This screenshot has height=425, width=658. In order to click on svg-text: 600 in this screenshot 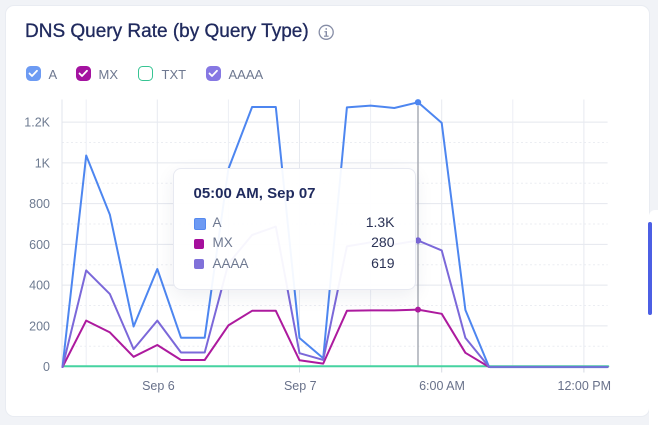, I will do `click(39, 245)`.